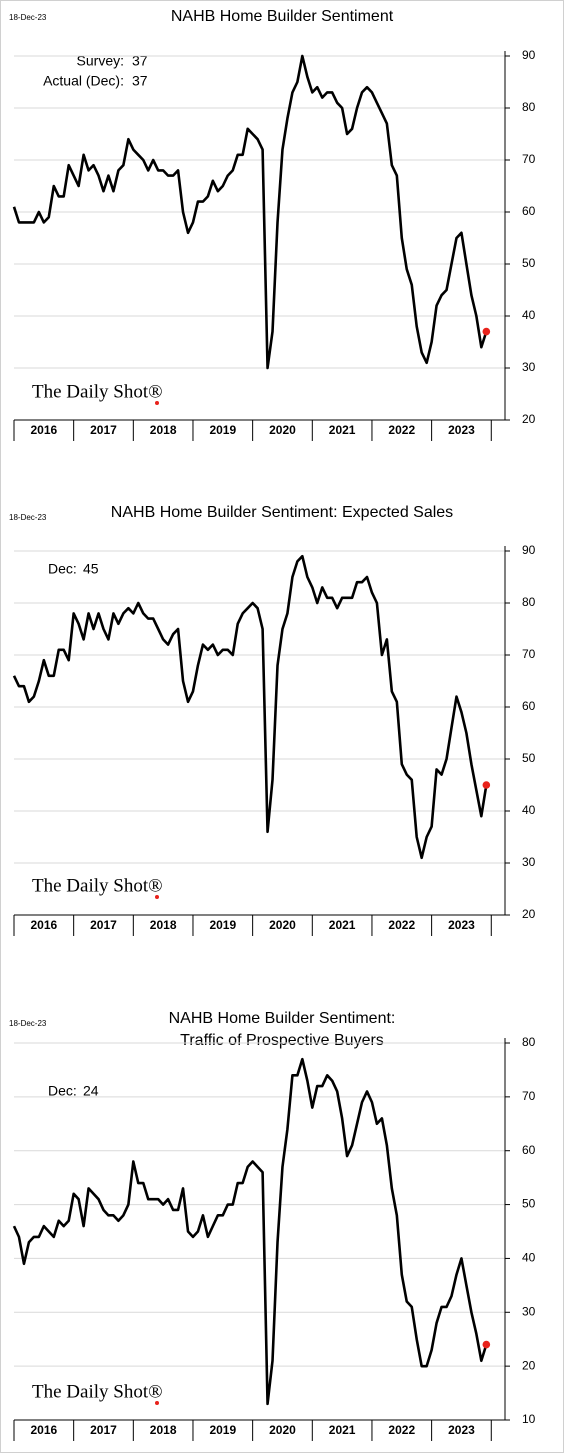  Describe the element at coordinates (282, 1018) in the screenshot. I see `chart-title: NAHB Home Builder Sentiment:` at that location.